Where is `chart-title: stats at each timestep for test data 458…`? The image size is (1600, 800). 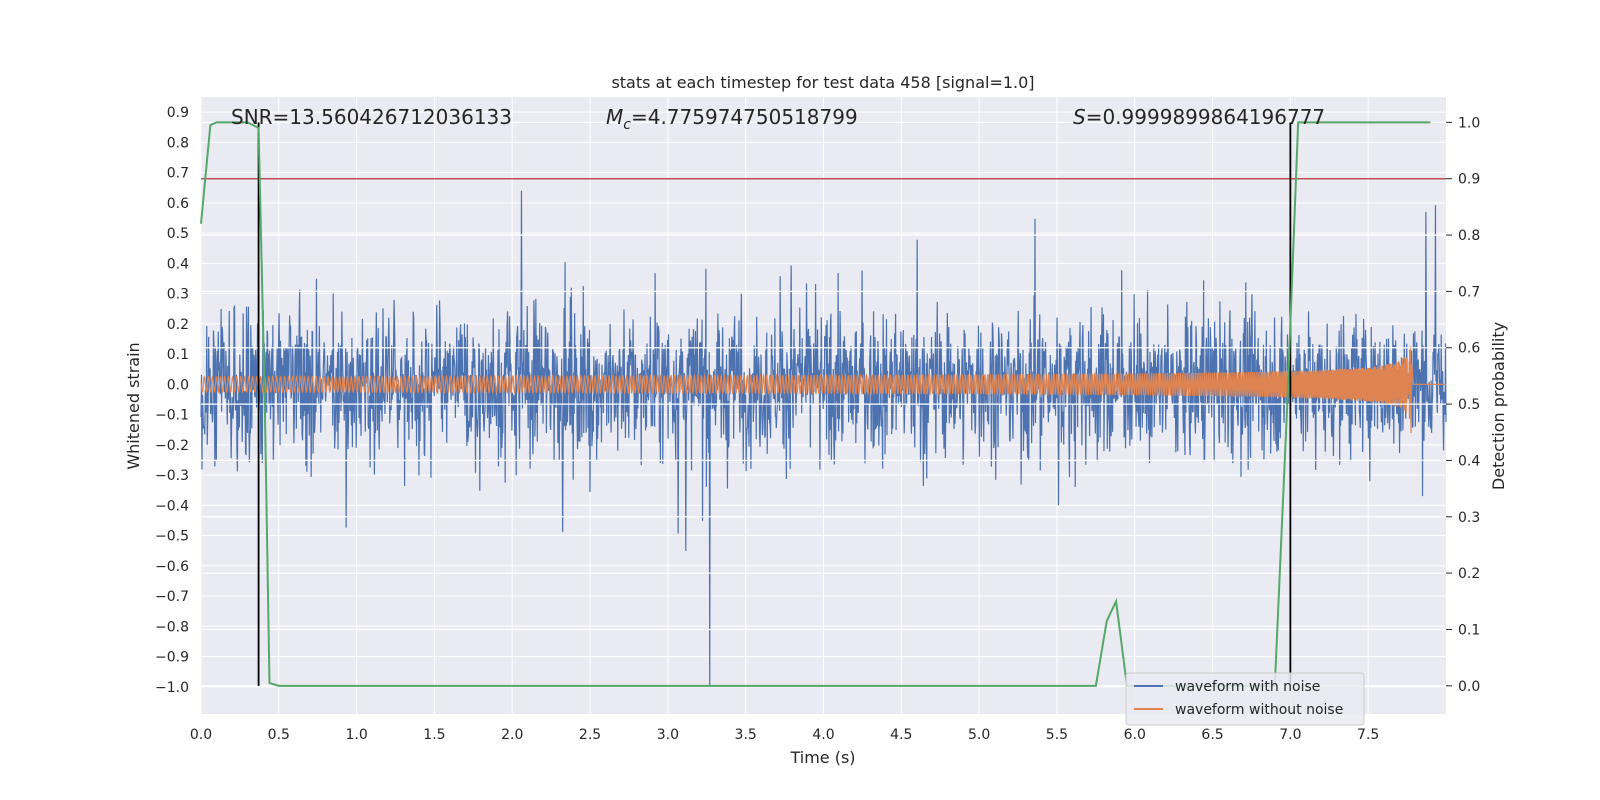
chart-title: stats at each timestep for test data 458… is located at coordinates (822, 82).